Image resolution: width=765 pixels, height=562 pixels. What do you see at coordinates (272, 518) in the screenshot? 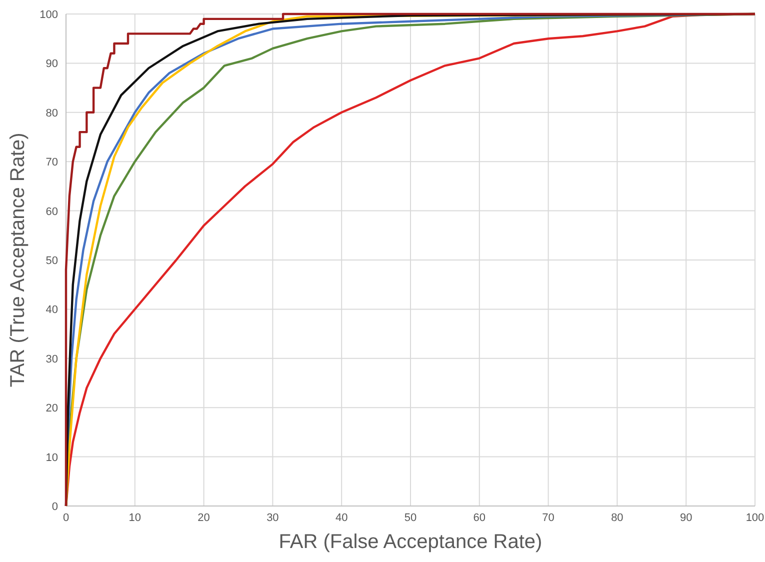
I see `x-tick-label: 30` at bounding box center [272, 518].